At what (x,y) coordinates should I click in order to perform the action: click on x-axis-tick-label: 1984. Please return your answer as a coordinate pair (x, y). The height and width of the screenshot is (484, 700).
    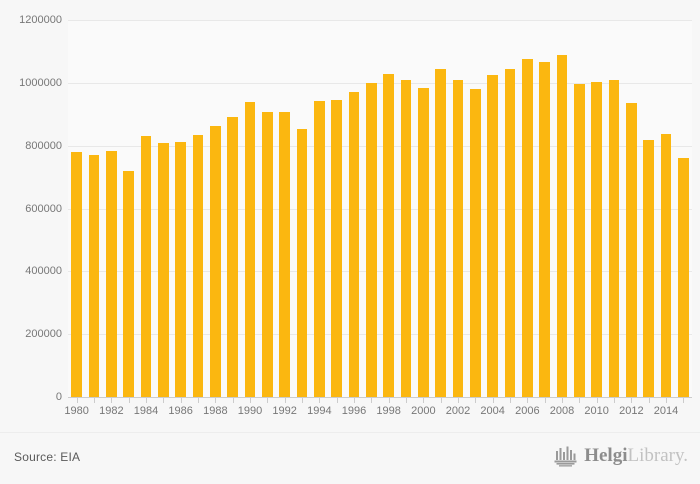
    Looking at the image, I should click on (146, 411).